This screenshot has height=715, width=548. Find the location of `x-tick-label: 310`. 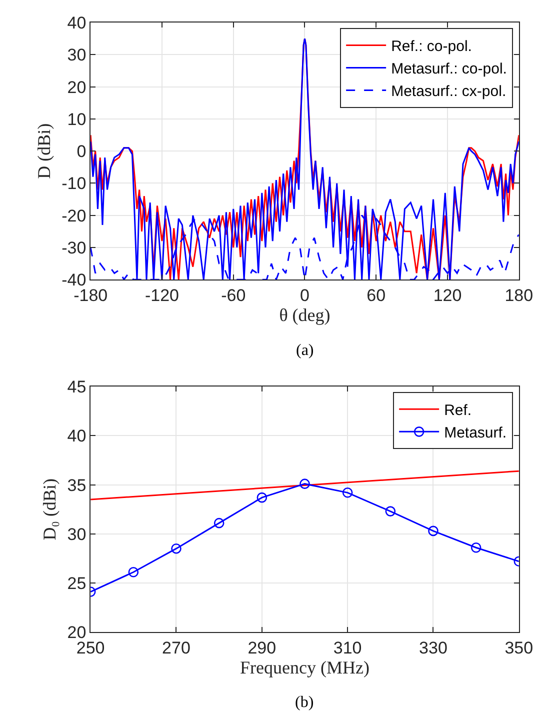

x-tick-label: 310 is located at coordinates (347, 648).